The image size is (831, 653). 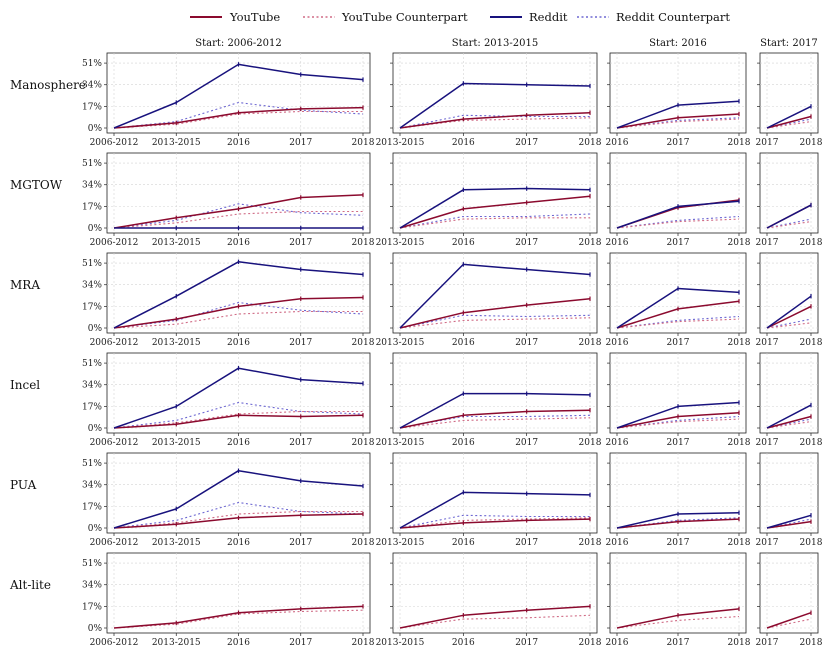 I want to click on row-label-pua: PUA, so click(x=23, y=485).